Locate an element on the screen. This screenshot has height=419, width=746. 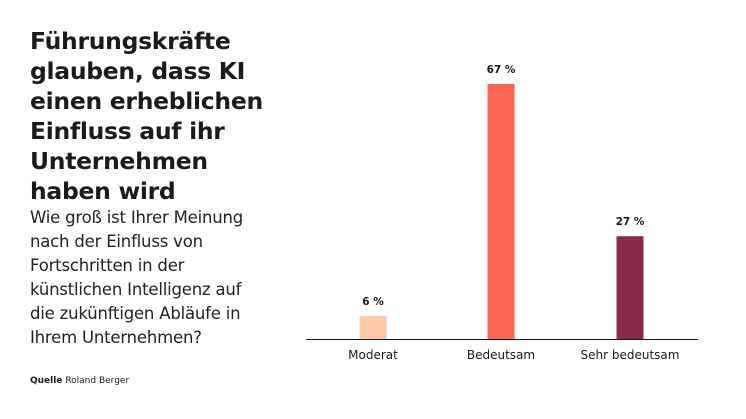
source-note: Quelle Roland Berger is located at coordinates (79, 381).